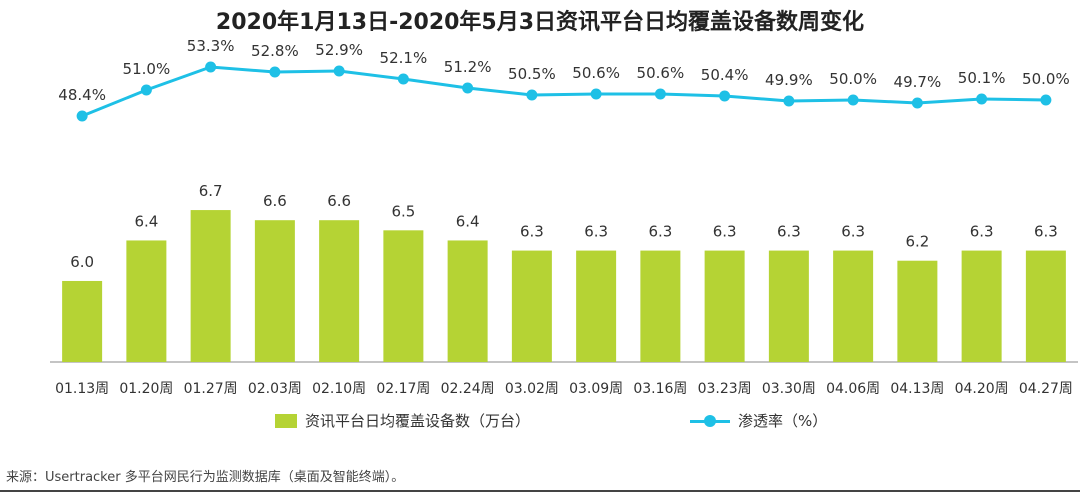 This screenshot has width=1080, height=496. What do you see at coordinates (532, 74) in the screenshot?
I see `line-label-7: 50.5%` at bounding box center [532, 74].